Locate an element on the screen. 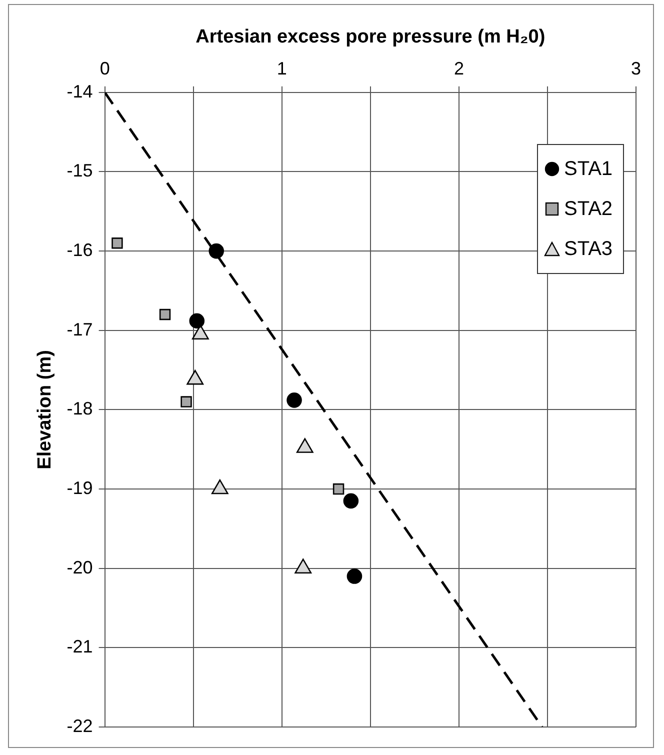 The width and height of the screenshot is (664, 755). y-tick-label: -15 is located at coordinates (79, 170).